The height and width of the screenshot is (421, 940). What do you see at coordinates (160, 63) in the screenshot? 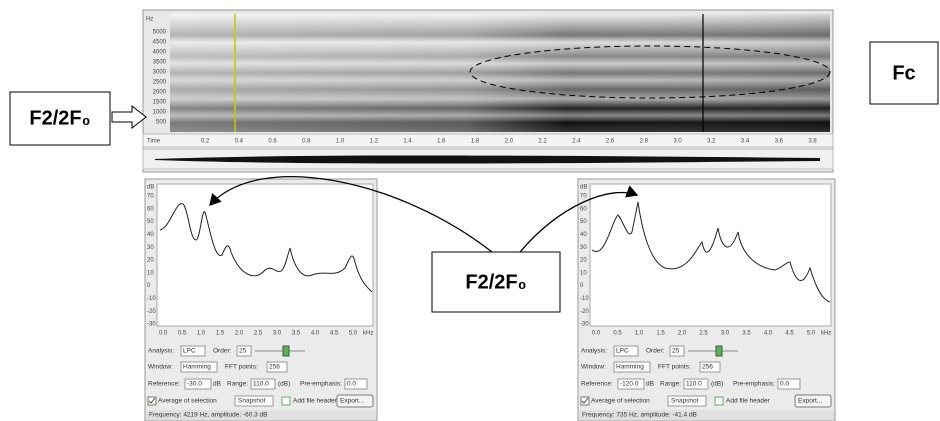
I see `freq-label: 3500` at bounding box center [160, 63].